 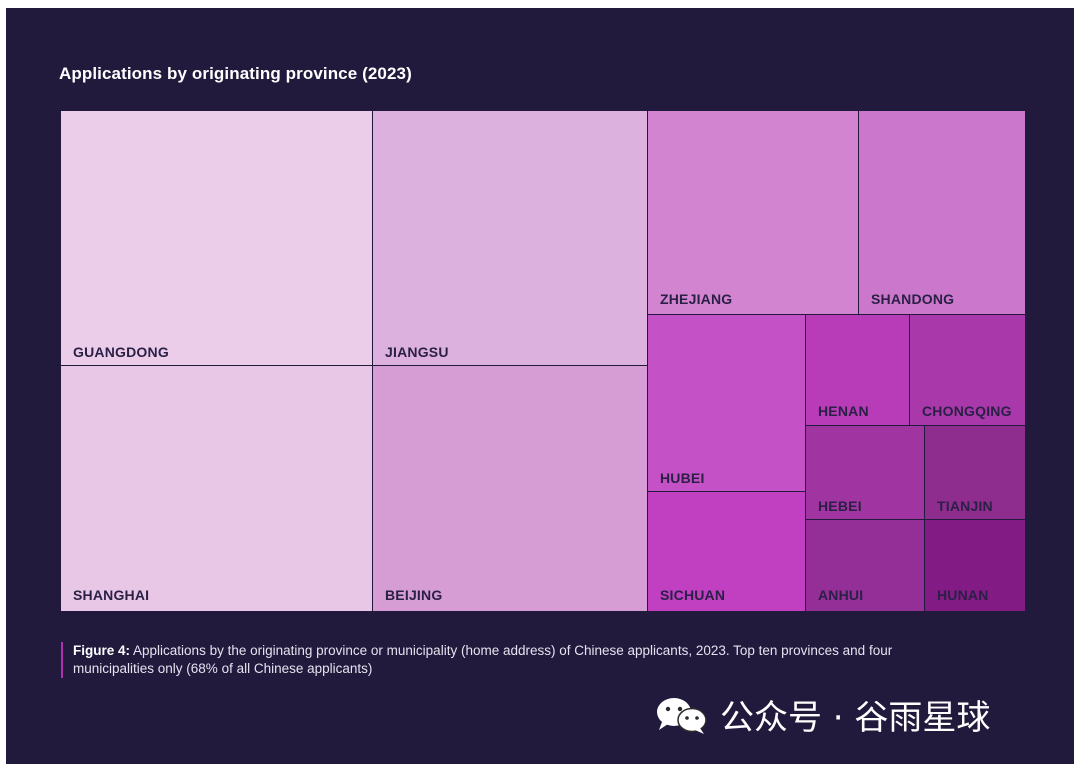 What do you see at coordinates (111, 595) in the screenshot?
I see `tile-label-shanghai: SHANGHAI` at bounding box center [111, 595].